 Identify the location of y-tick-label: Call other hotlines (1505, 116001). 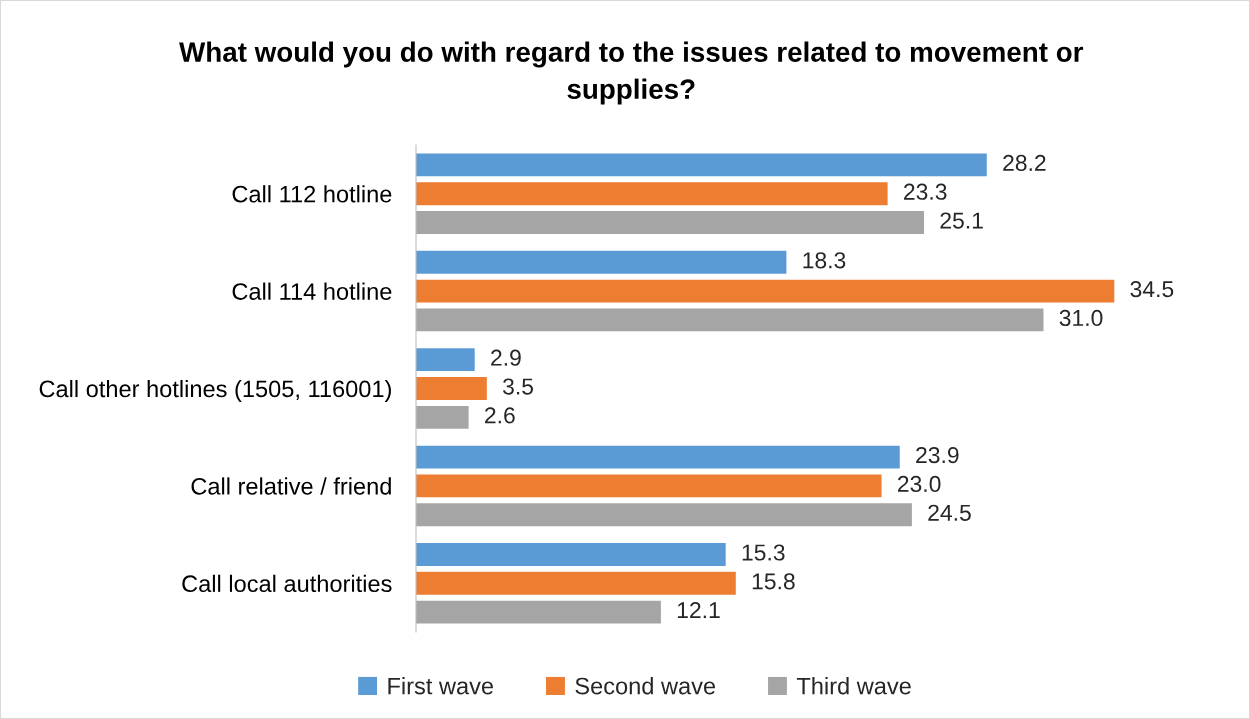
(215, 390).